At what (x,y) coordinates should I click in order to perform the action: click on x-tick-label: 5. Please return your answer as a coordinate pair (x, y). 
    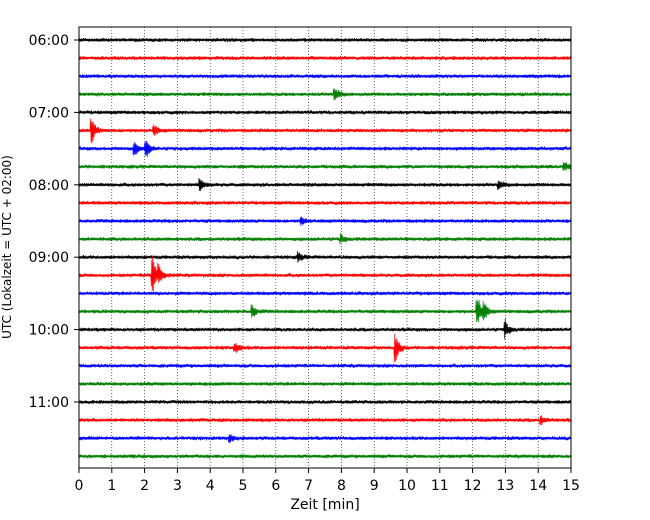
    Looking at the image, I should click on (243, 486).